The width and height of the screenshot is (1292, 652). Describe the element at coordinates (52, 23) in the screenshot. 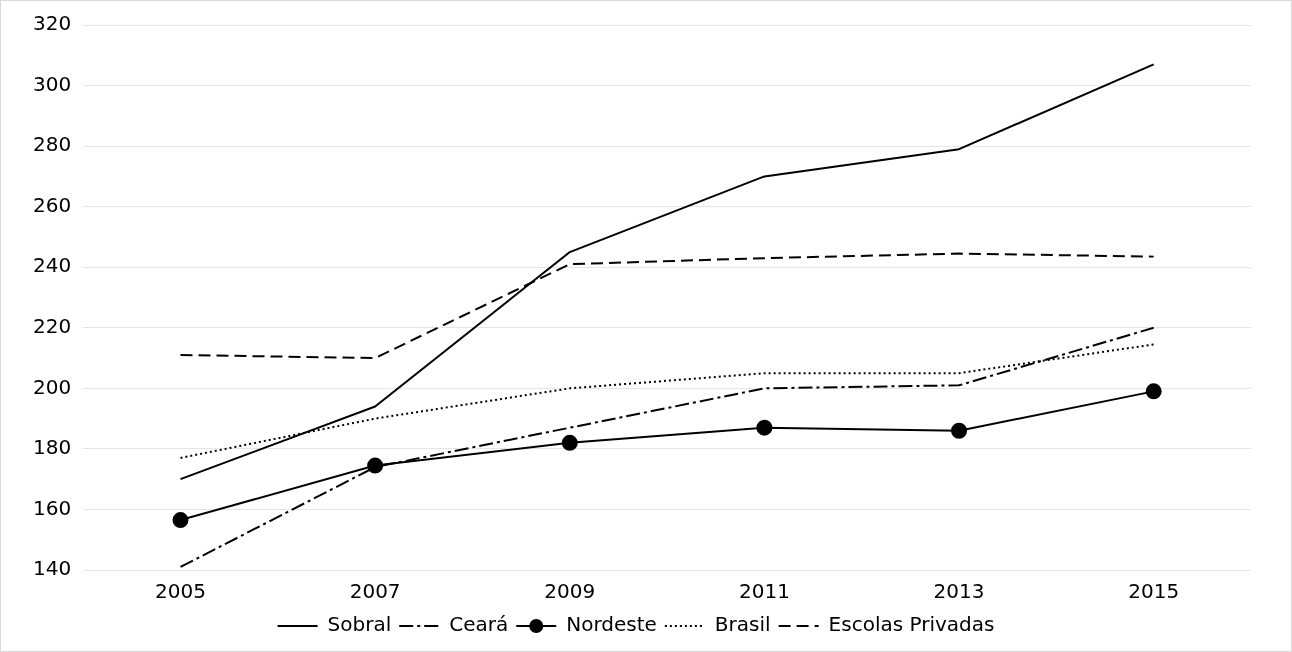

I see `y-tick-label: 320` at that location.